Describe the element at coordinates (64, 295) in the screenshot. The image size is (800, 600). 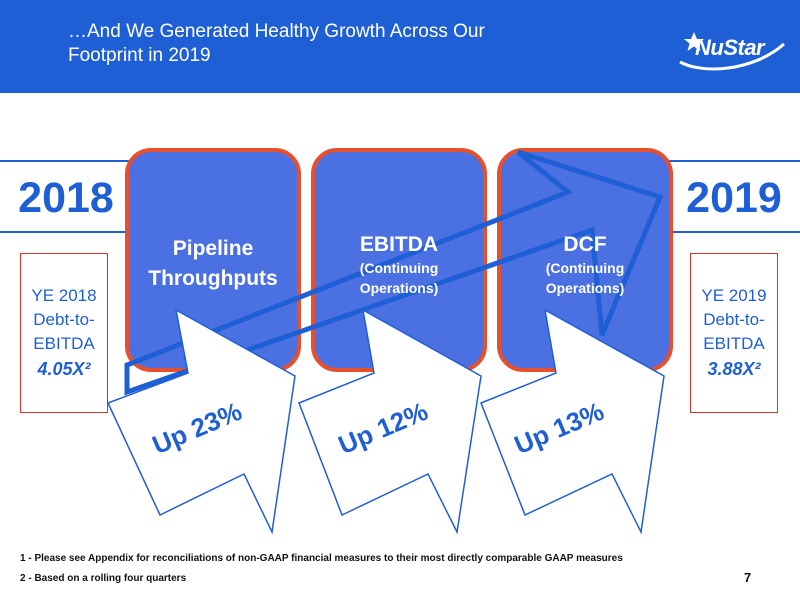
I see `debt-start-line1: YE 2018` at that location.